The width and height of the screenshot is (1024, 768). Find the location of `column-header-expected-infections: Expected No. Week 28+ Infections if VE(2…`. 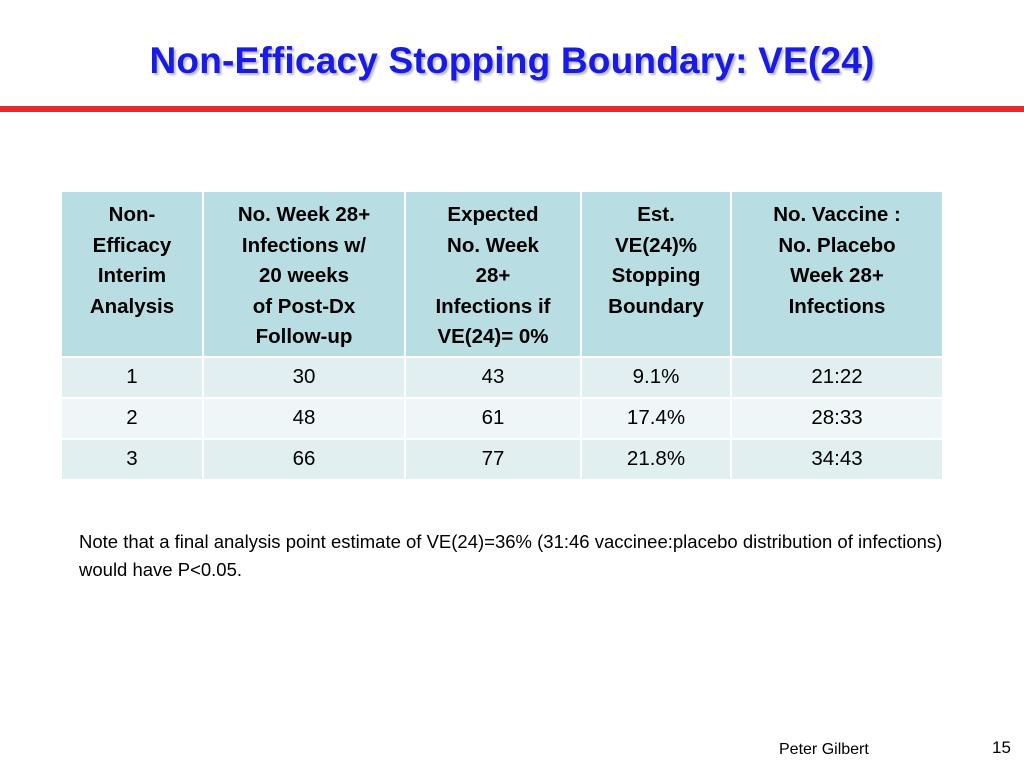

column-header-expected-infections: Expected No. Week 28+ Infections if VE(2… is located at coordinates (493, 274).